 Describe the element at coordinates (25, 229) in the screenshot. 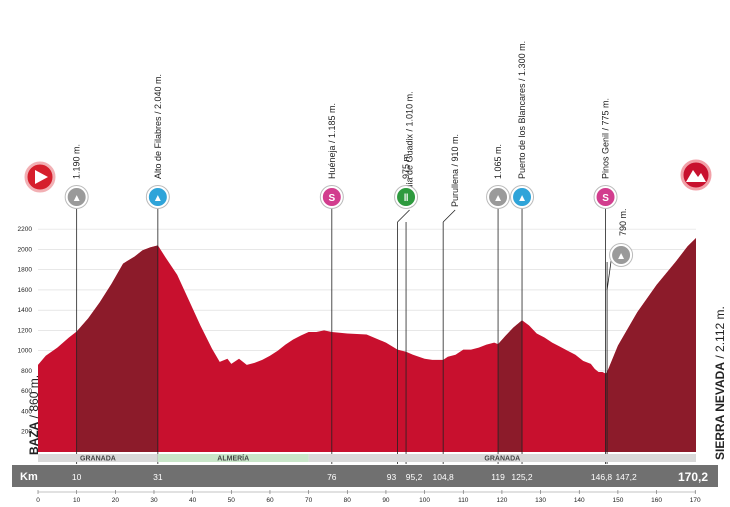

I see `y-tick-label: 2200` at that location.